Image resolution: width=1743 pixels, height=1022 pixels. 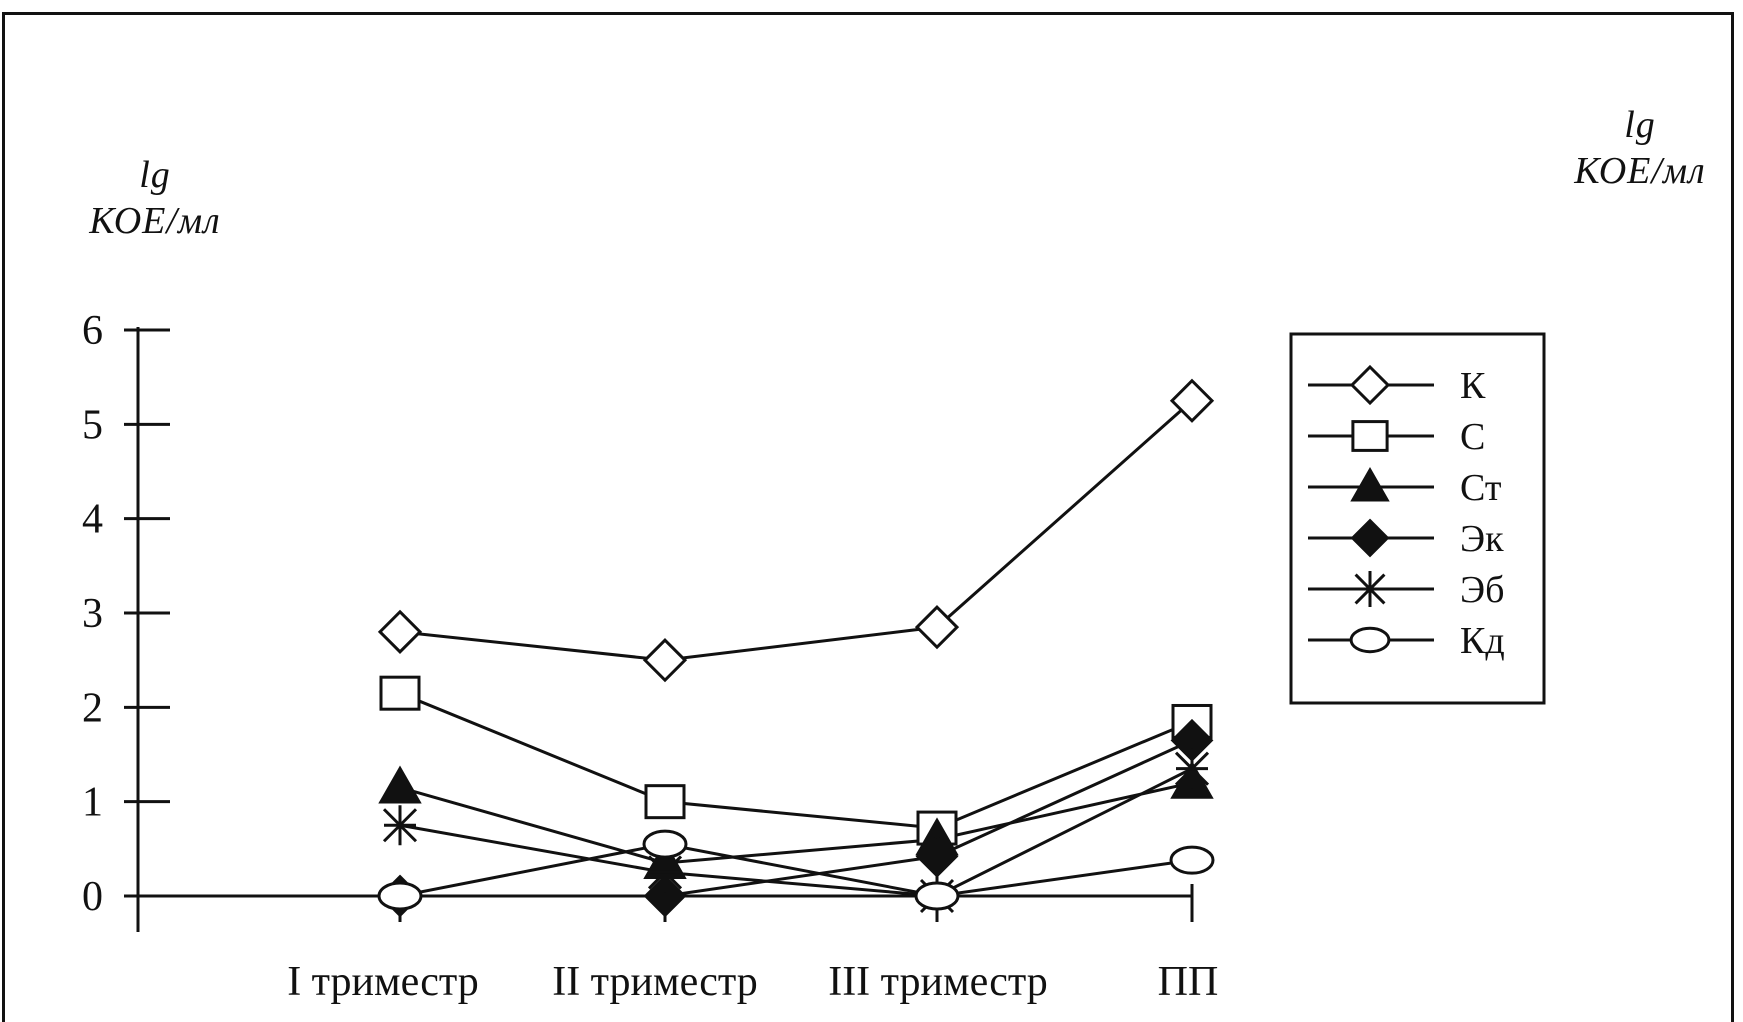 I want to click on y-tick-label-0: 0, so click(x=92, y=897).